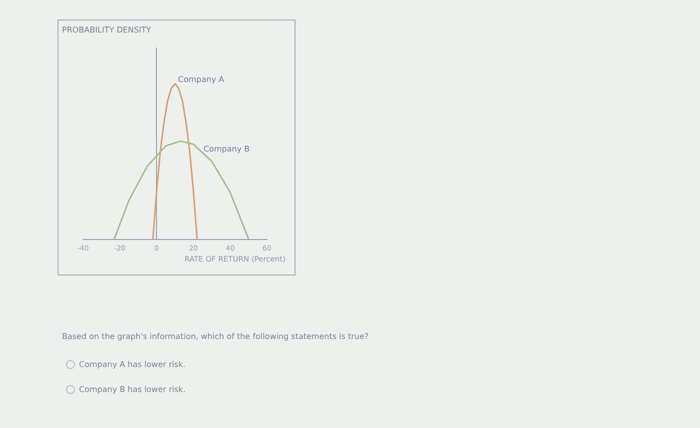 Image resolution: width=700 pixels, height=428 pixels. What do you see at coordinates (132, 389) in the screenshot?
I see `text: Company B has lower risk.` at bounding box center [132, 389].